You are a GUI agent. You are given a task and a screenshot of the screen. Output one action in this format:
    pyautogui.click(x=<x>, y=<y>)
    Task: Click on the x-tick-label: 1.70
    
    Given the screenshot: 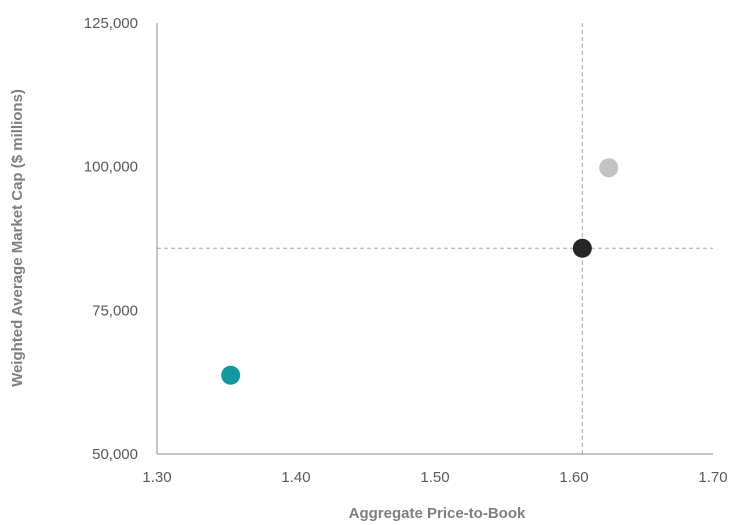 What is the action you would take?
    pyautogui.click(x=712, y=477)
    